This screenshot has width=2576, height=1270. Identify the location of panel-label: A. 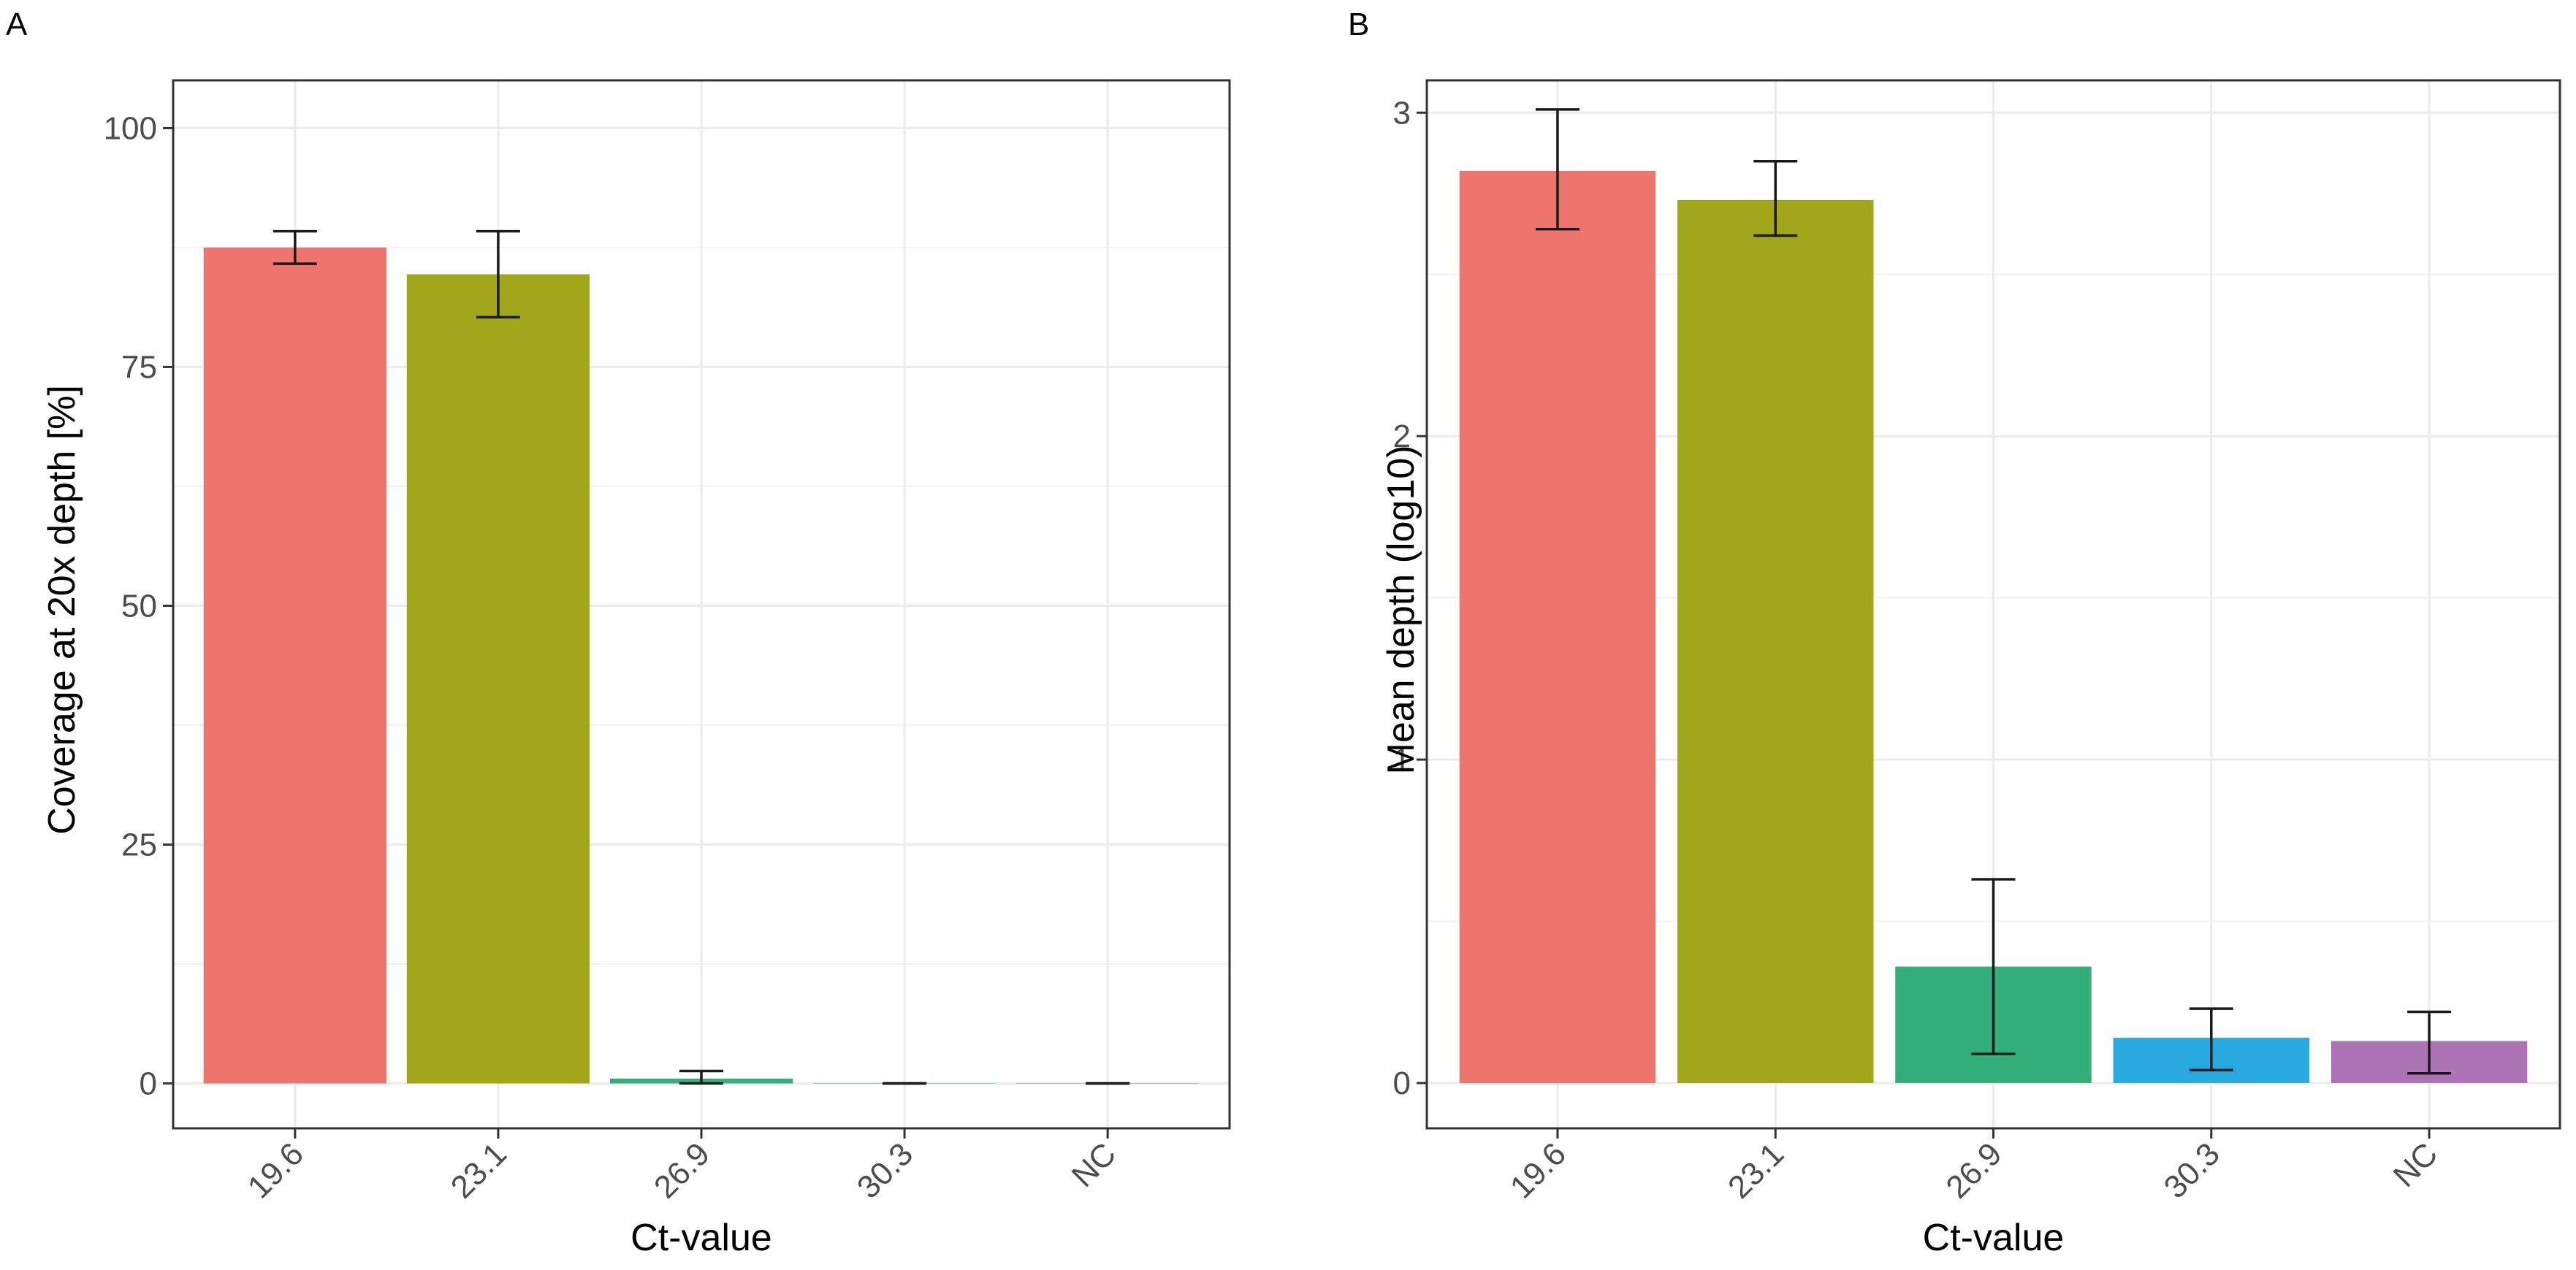
(17, 24).